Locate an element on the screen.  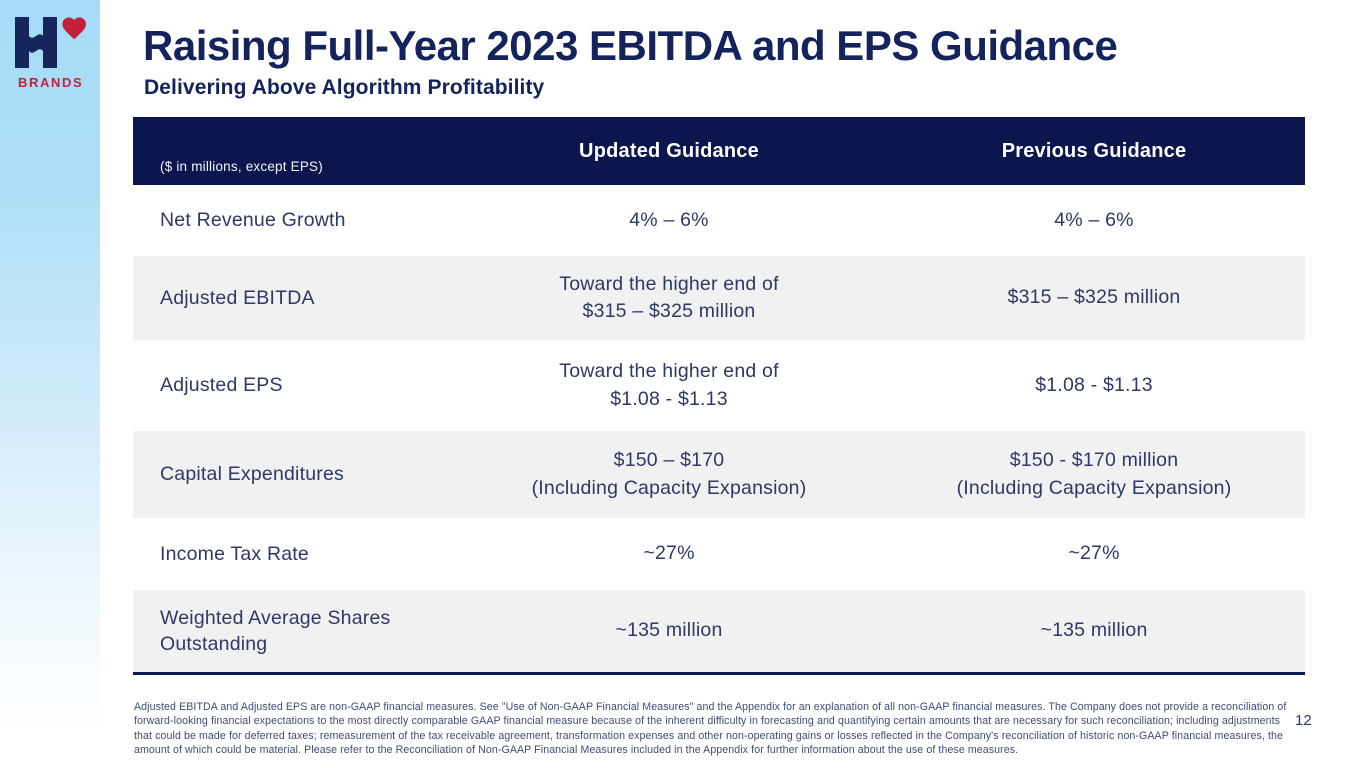
page-subtitle: Delivering Above Algorithm Profitability is located at coordinates (344, 87).